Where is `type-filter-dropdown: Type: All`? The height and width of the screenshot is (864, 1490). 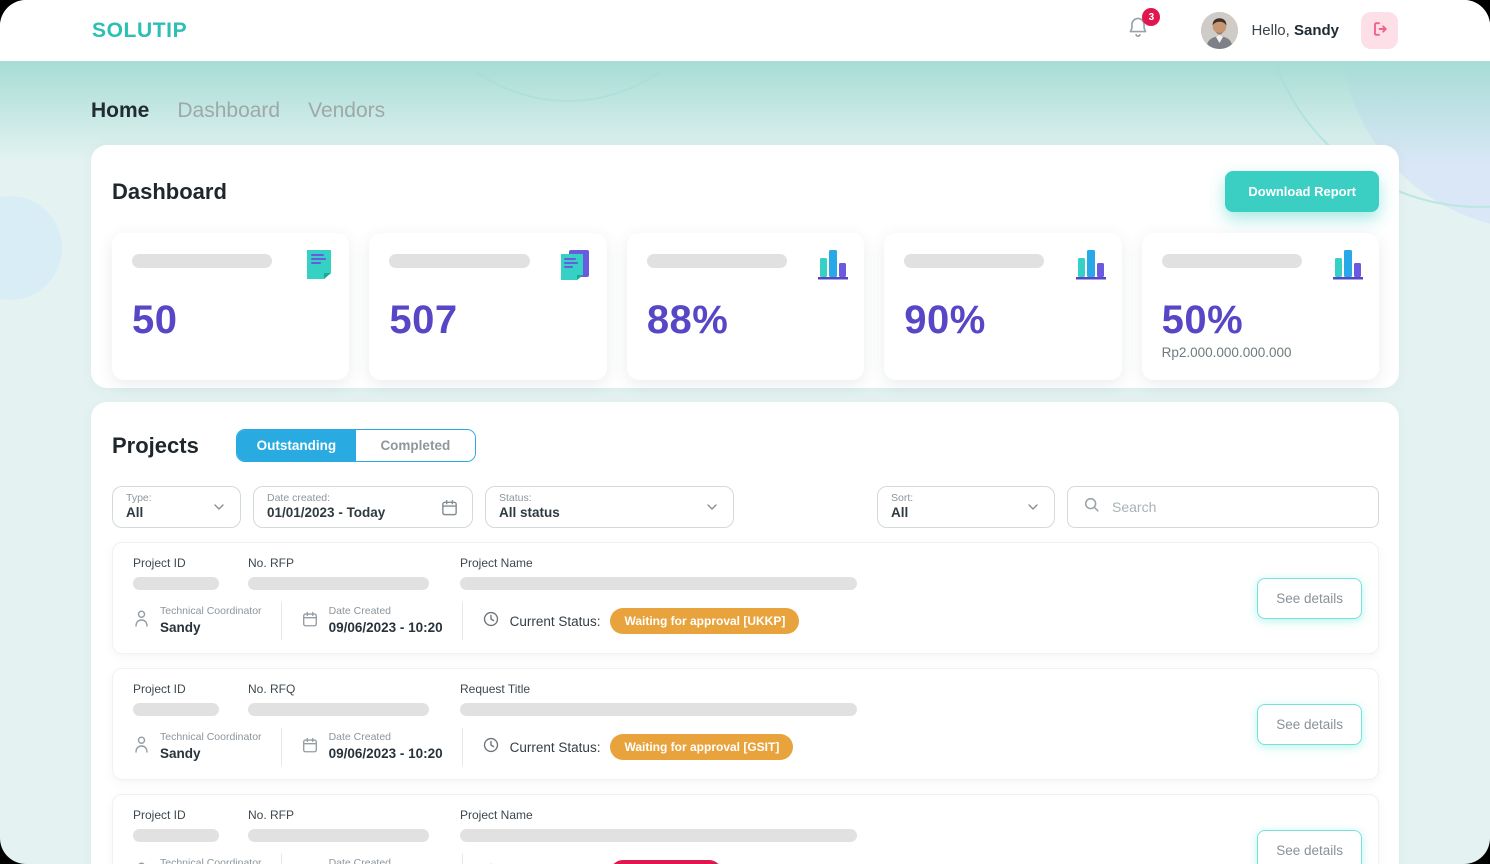
type-filter-dropdown: Type: All is located at coordinates (176, 507).